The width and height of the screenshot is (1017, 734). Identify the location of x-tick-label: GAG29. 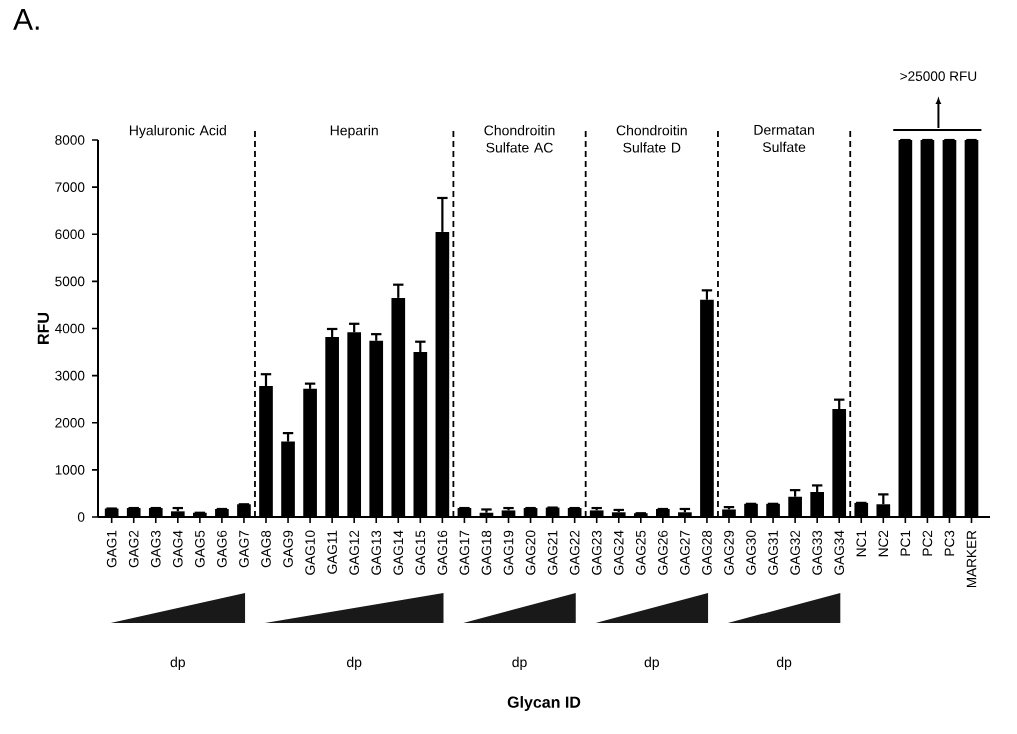
(729, 552).